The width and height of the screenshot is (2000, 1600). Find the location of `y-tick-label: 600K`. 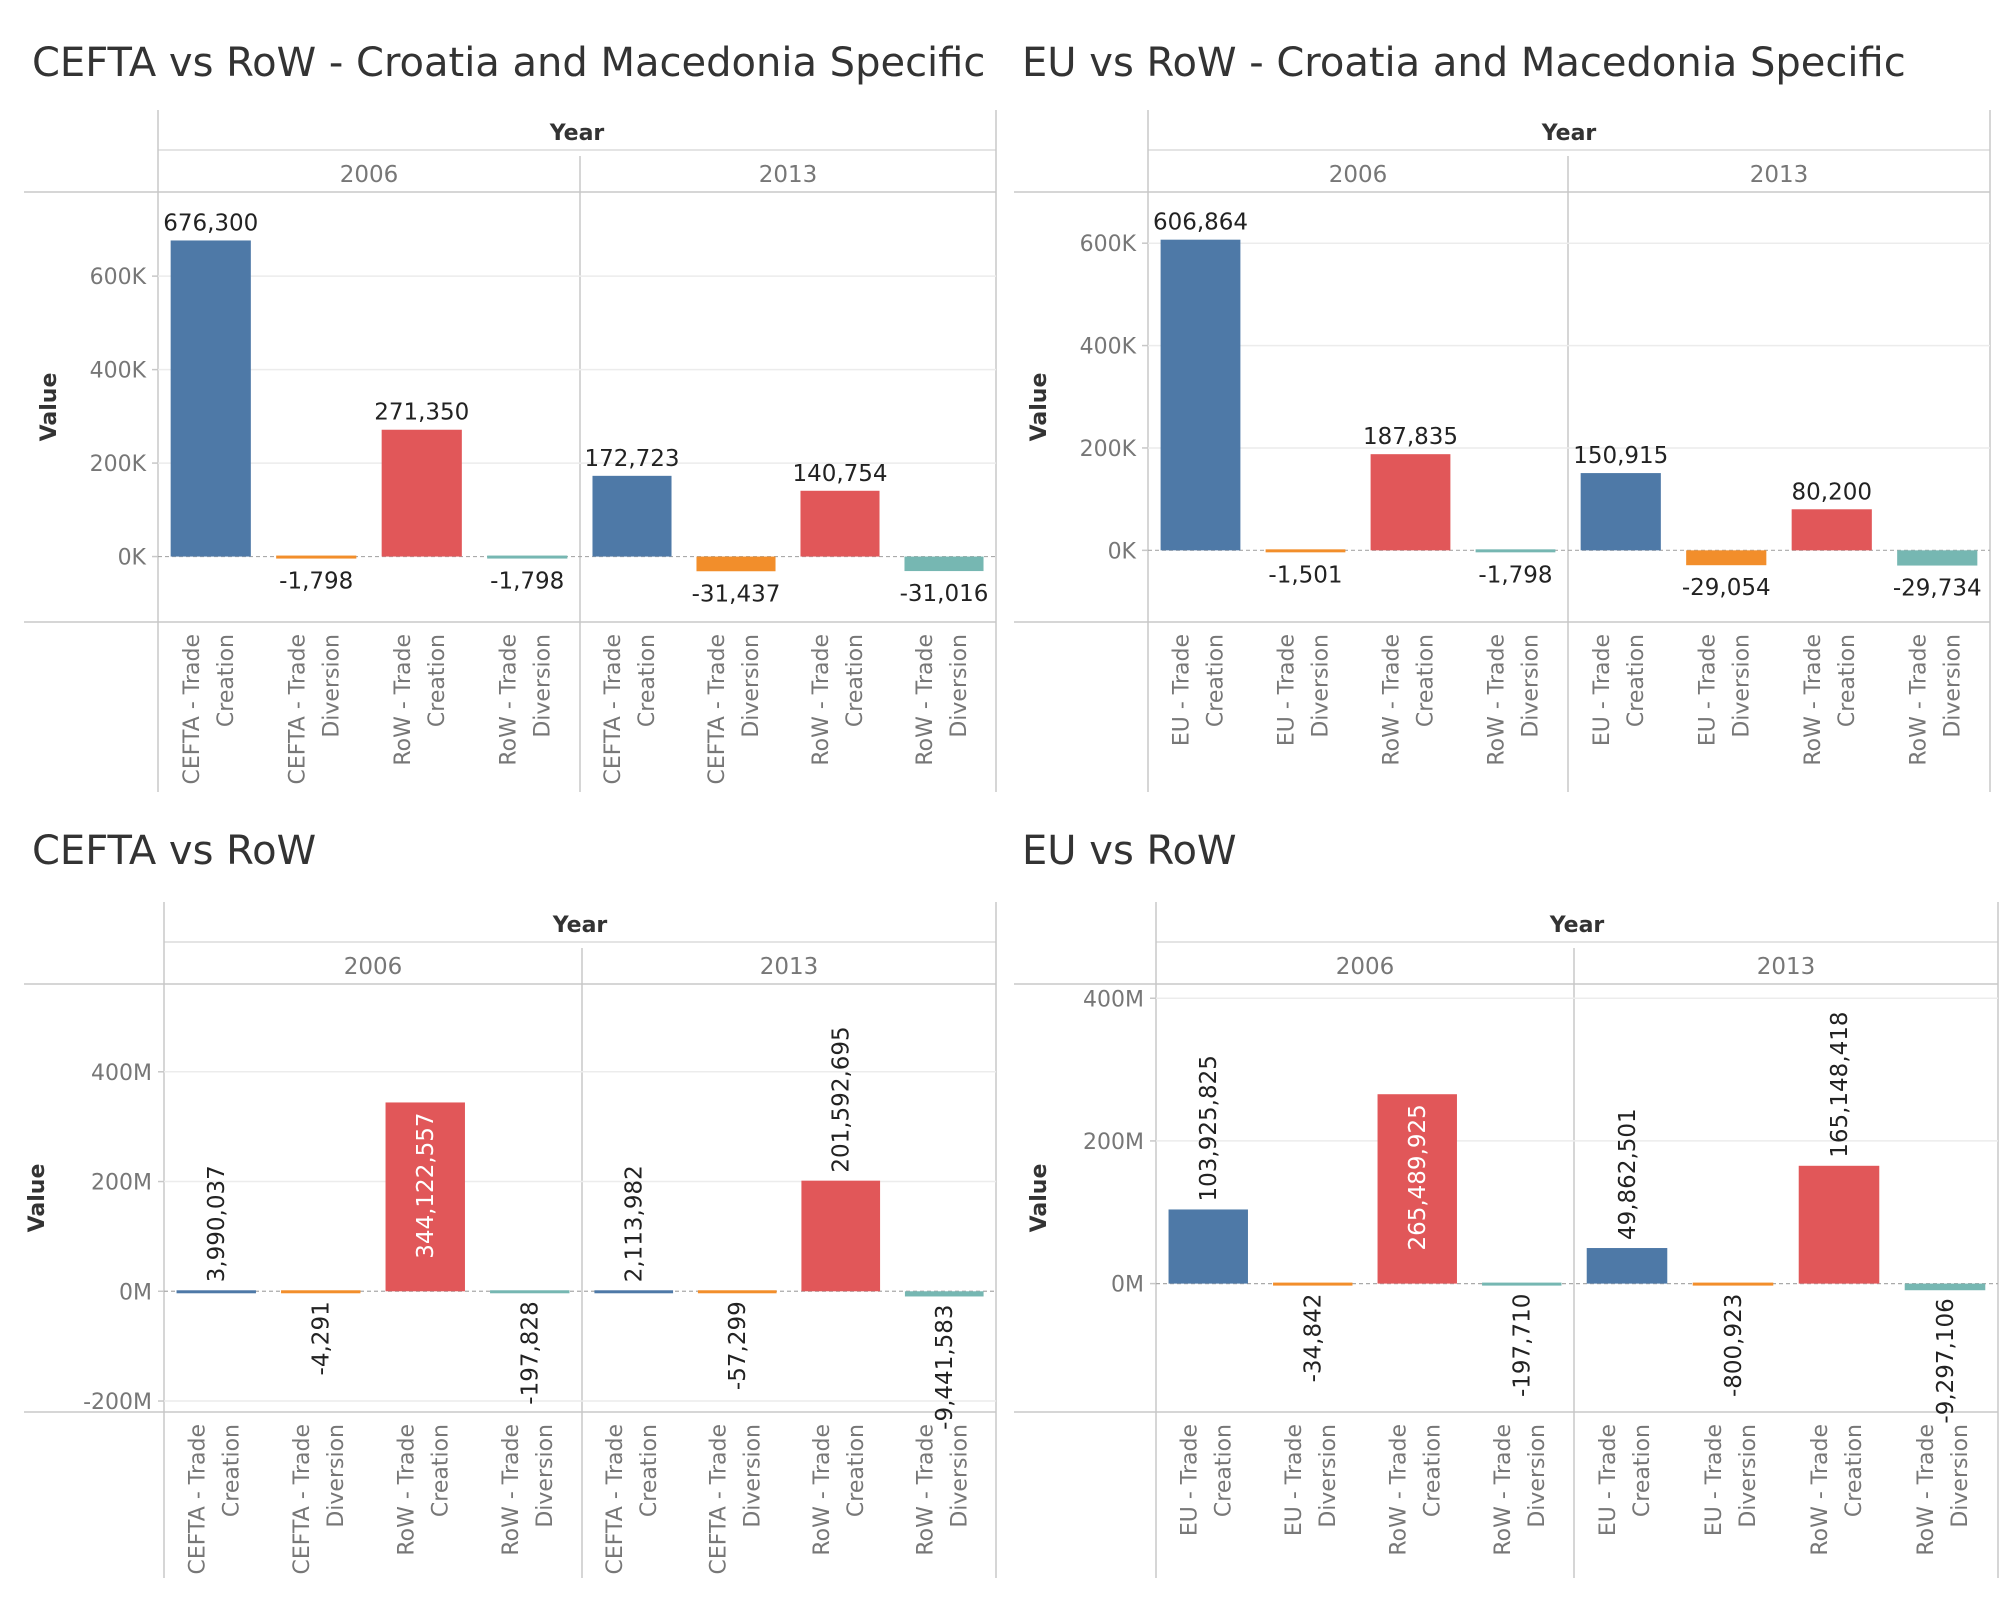

y-tick-label: 600K is located at coordinates (118, 277).